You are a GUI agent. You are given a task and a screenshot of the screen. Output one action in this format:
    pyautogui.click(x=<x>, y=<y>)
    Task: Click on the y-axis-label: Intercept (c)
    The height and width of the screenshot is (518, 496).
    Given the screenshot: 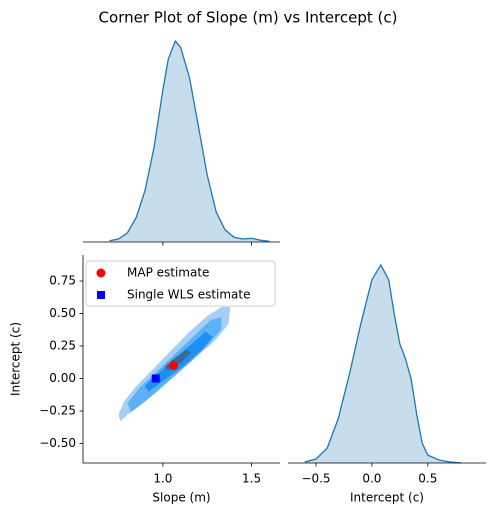 What is the action you would take?
    pyautogui.click(x=16, y=359)
    